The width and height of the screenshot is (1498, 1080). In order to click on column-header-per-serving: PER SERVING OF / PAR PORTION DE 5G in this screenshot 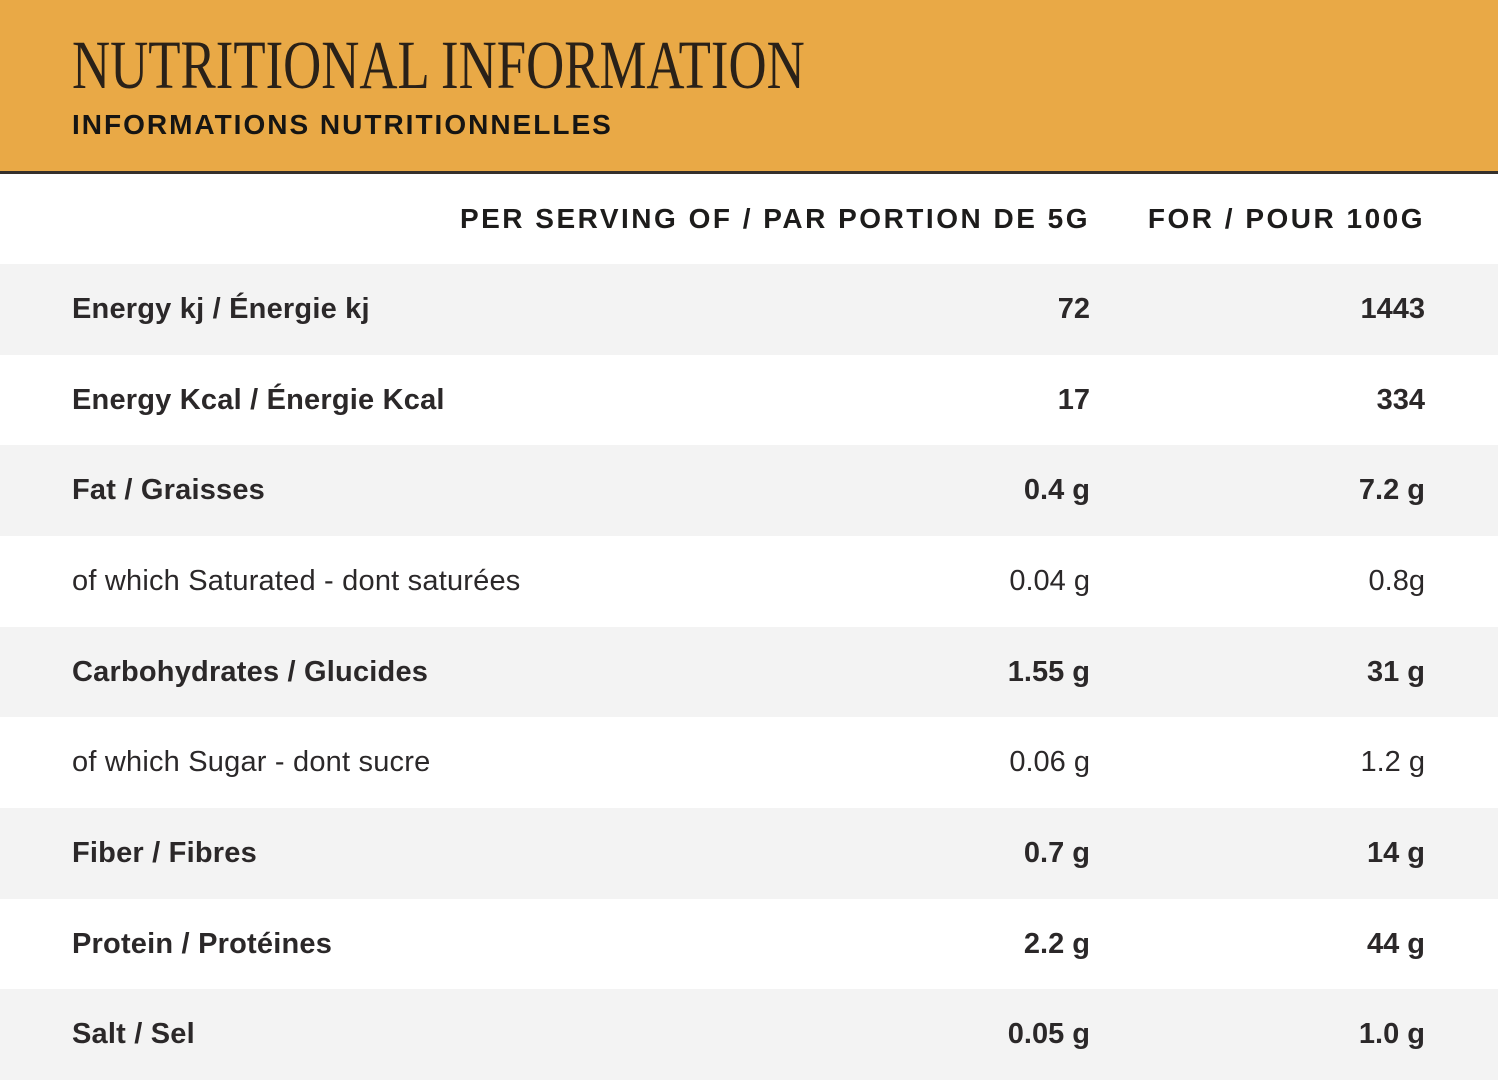, I will do `click(774, 218)`.